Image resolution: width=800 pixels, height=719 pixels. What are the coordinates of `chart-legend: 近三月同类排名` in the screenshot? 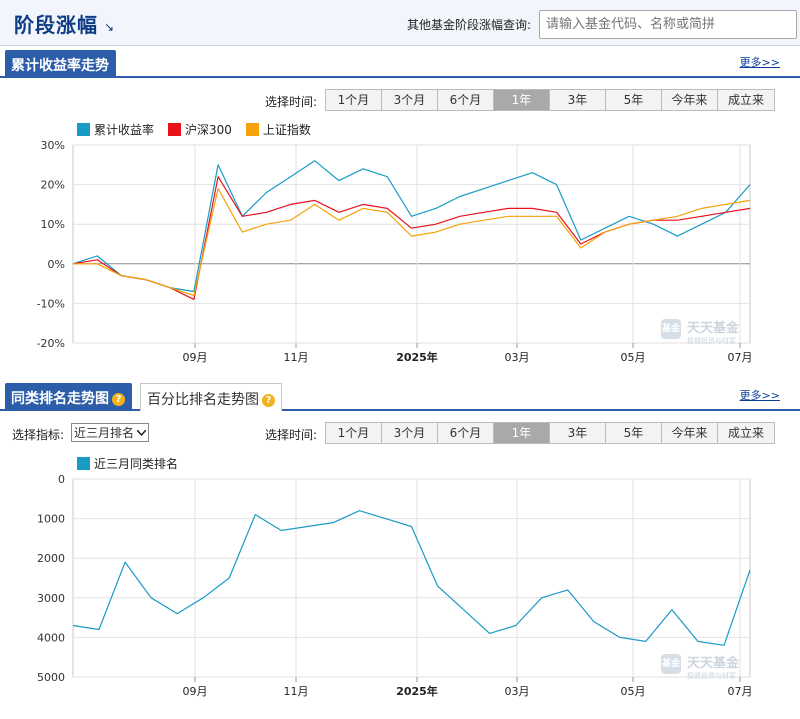 It's located at (127, 463).